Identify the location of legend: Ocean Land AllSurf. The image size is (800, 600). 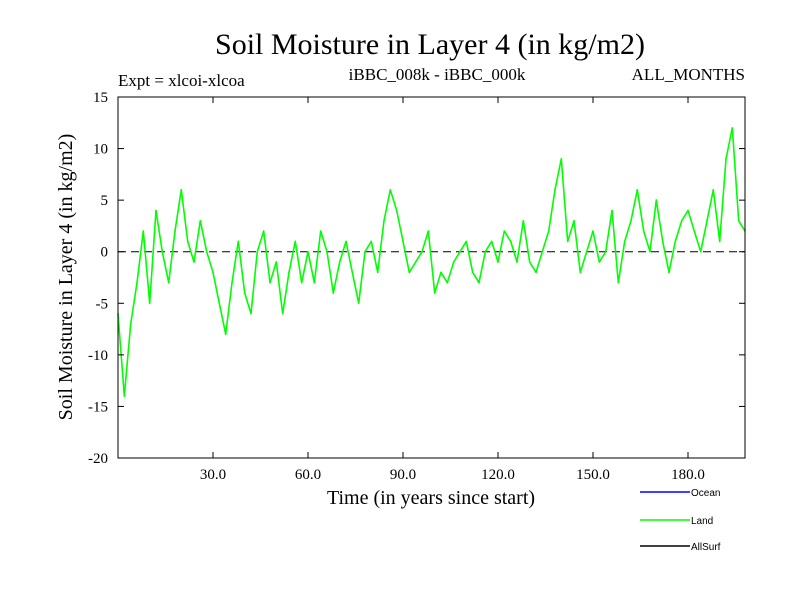
(680, 520).